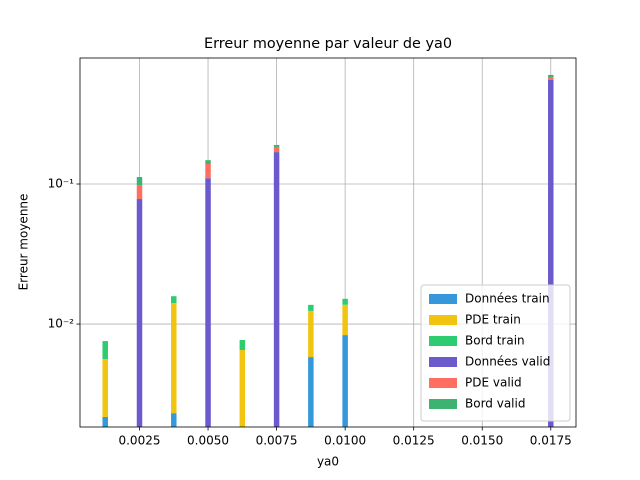 The image size is (640, 480). Describe the element at coordinates (482, 441) in the screenshot. I see `x-tick-label: 0.0150` at that location.